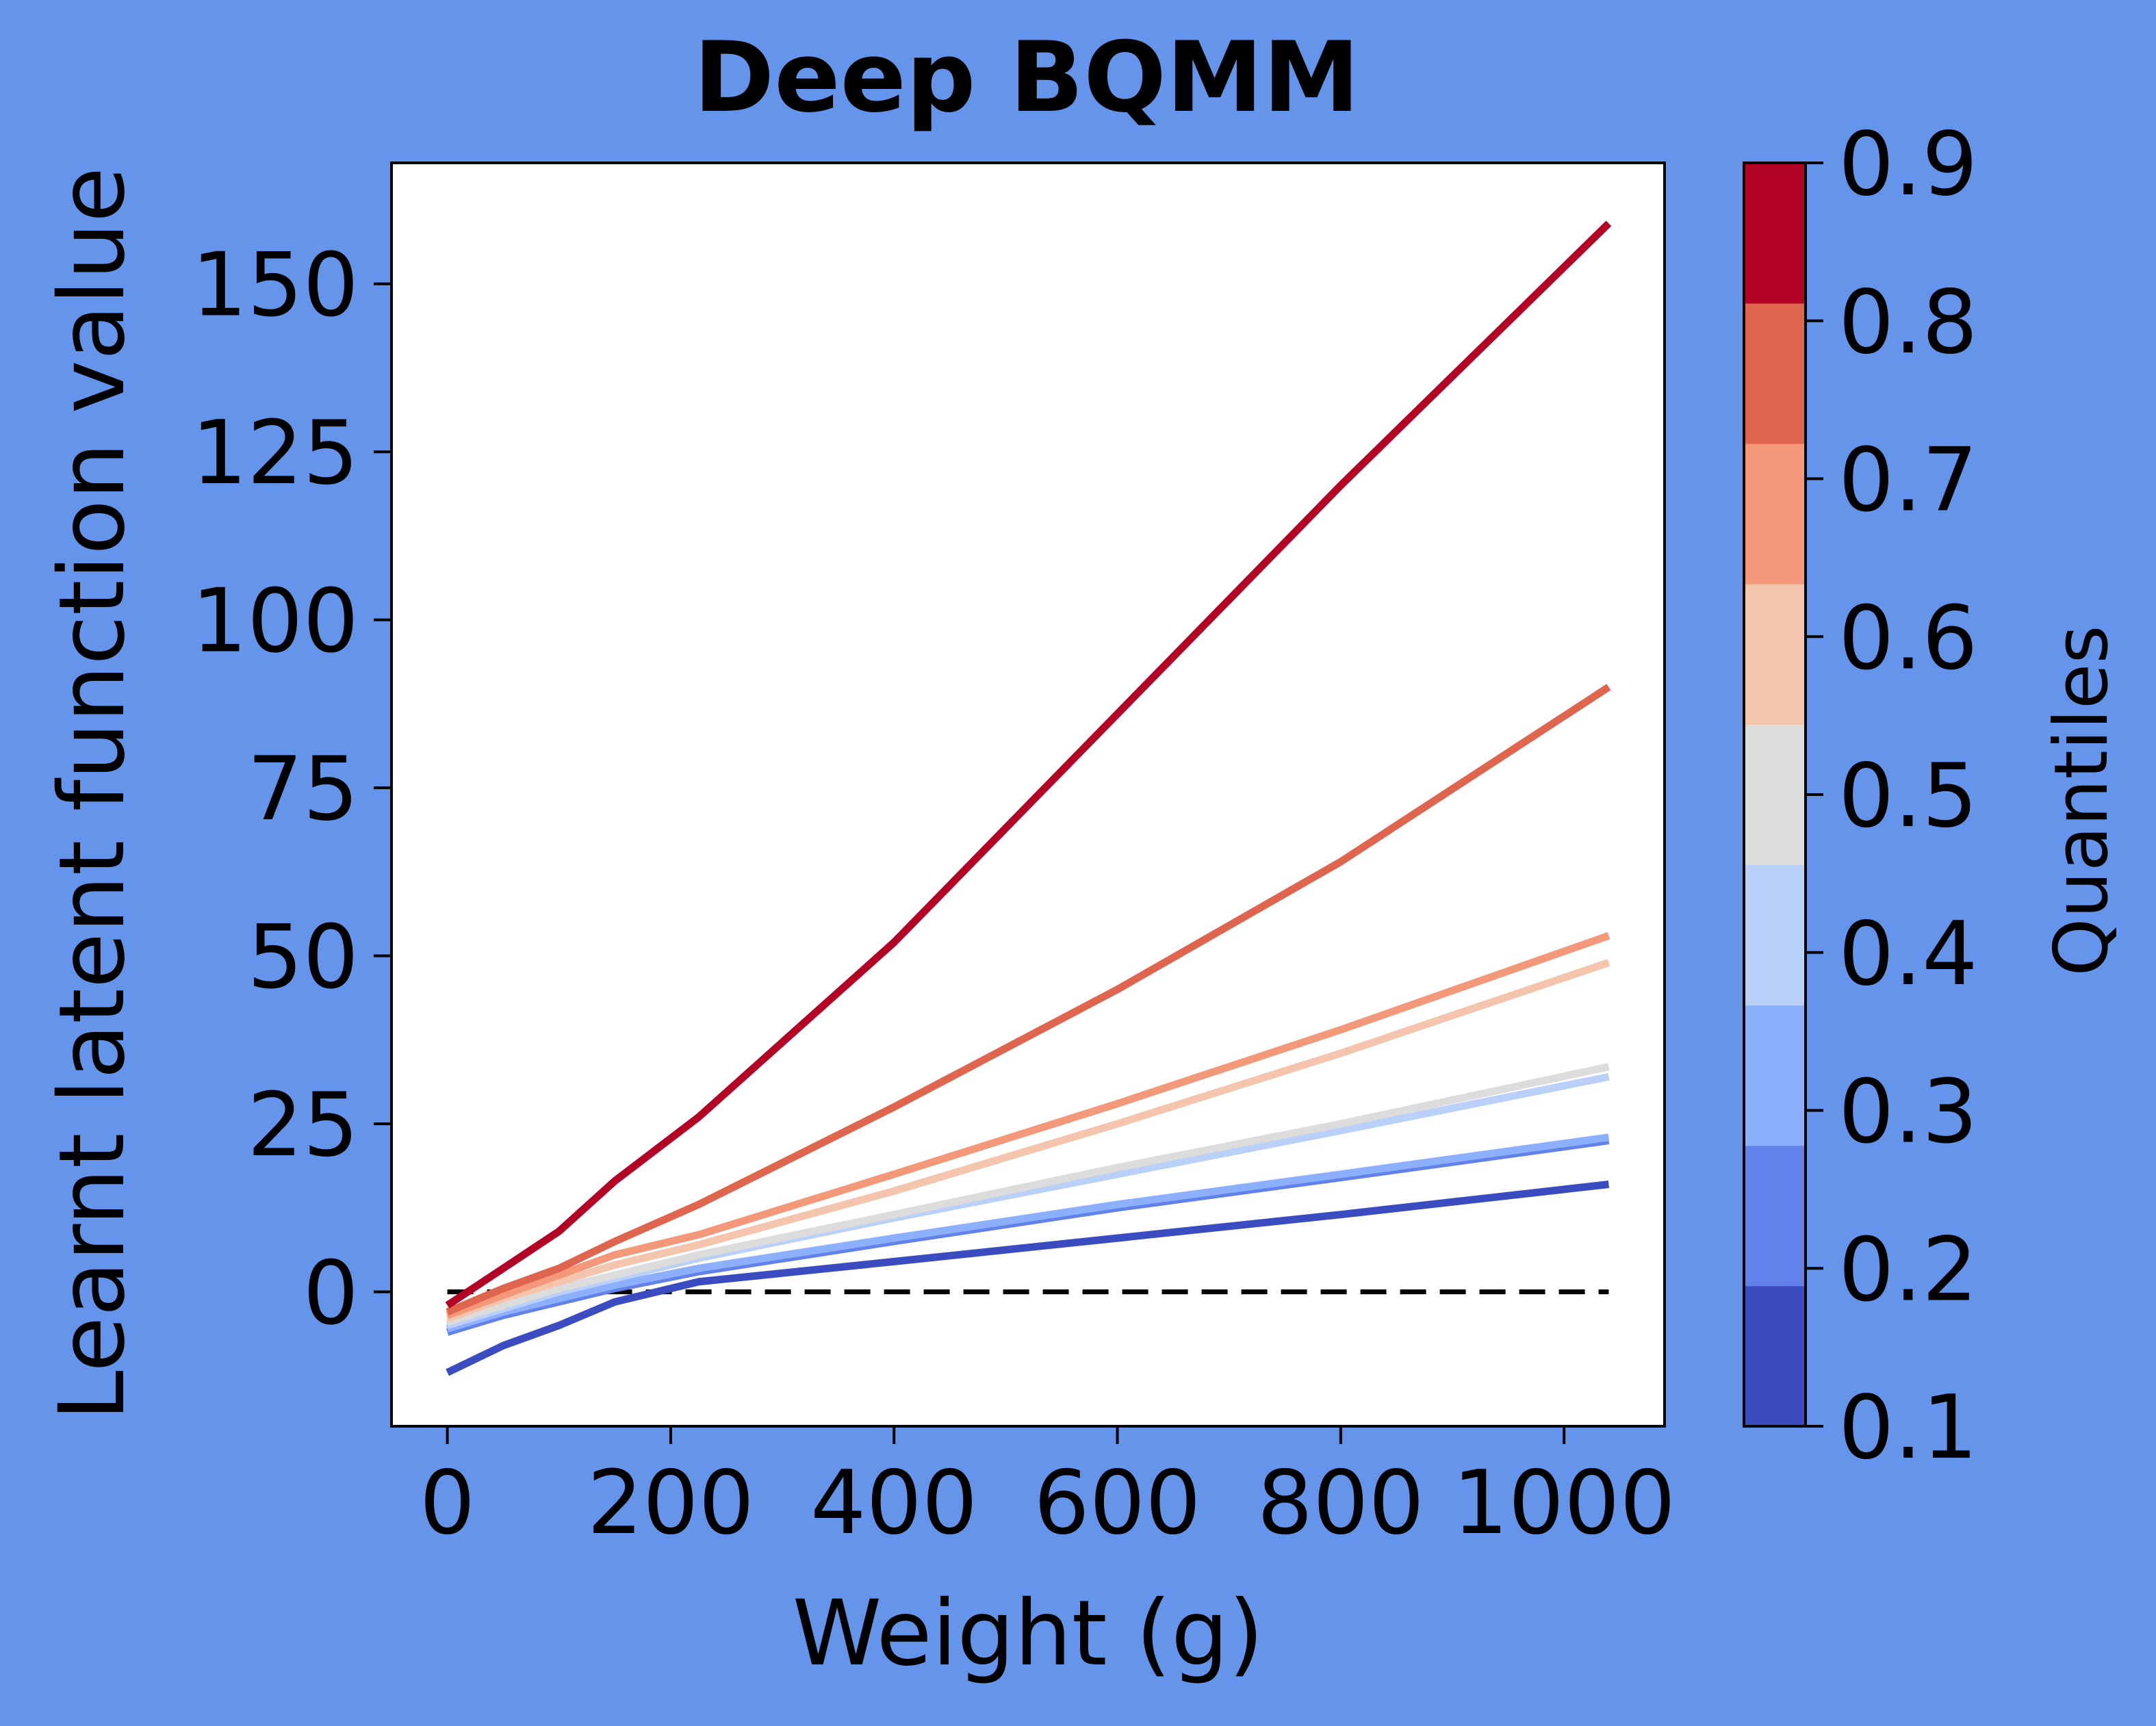 Image resolution: width=2156 pixels, height=1726 pixels. I want to click on series-line-q03, so click(1028, 1232).